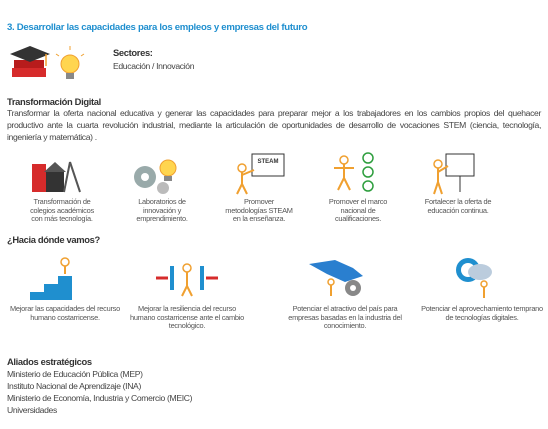 The height and width of the screenshot is (429, 548). What do you see at coordinates (133, 52) in the screenshot?
I see `sectors-label: Sectores:` at bounding box center [133, 52].